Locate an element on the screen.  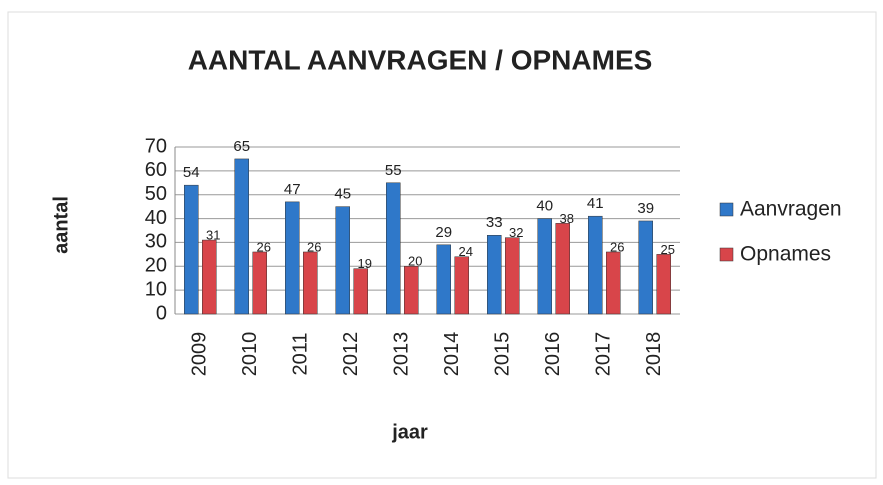
y-tick-label: 0 is located at coordinates (161, 313).